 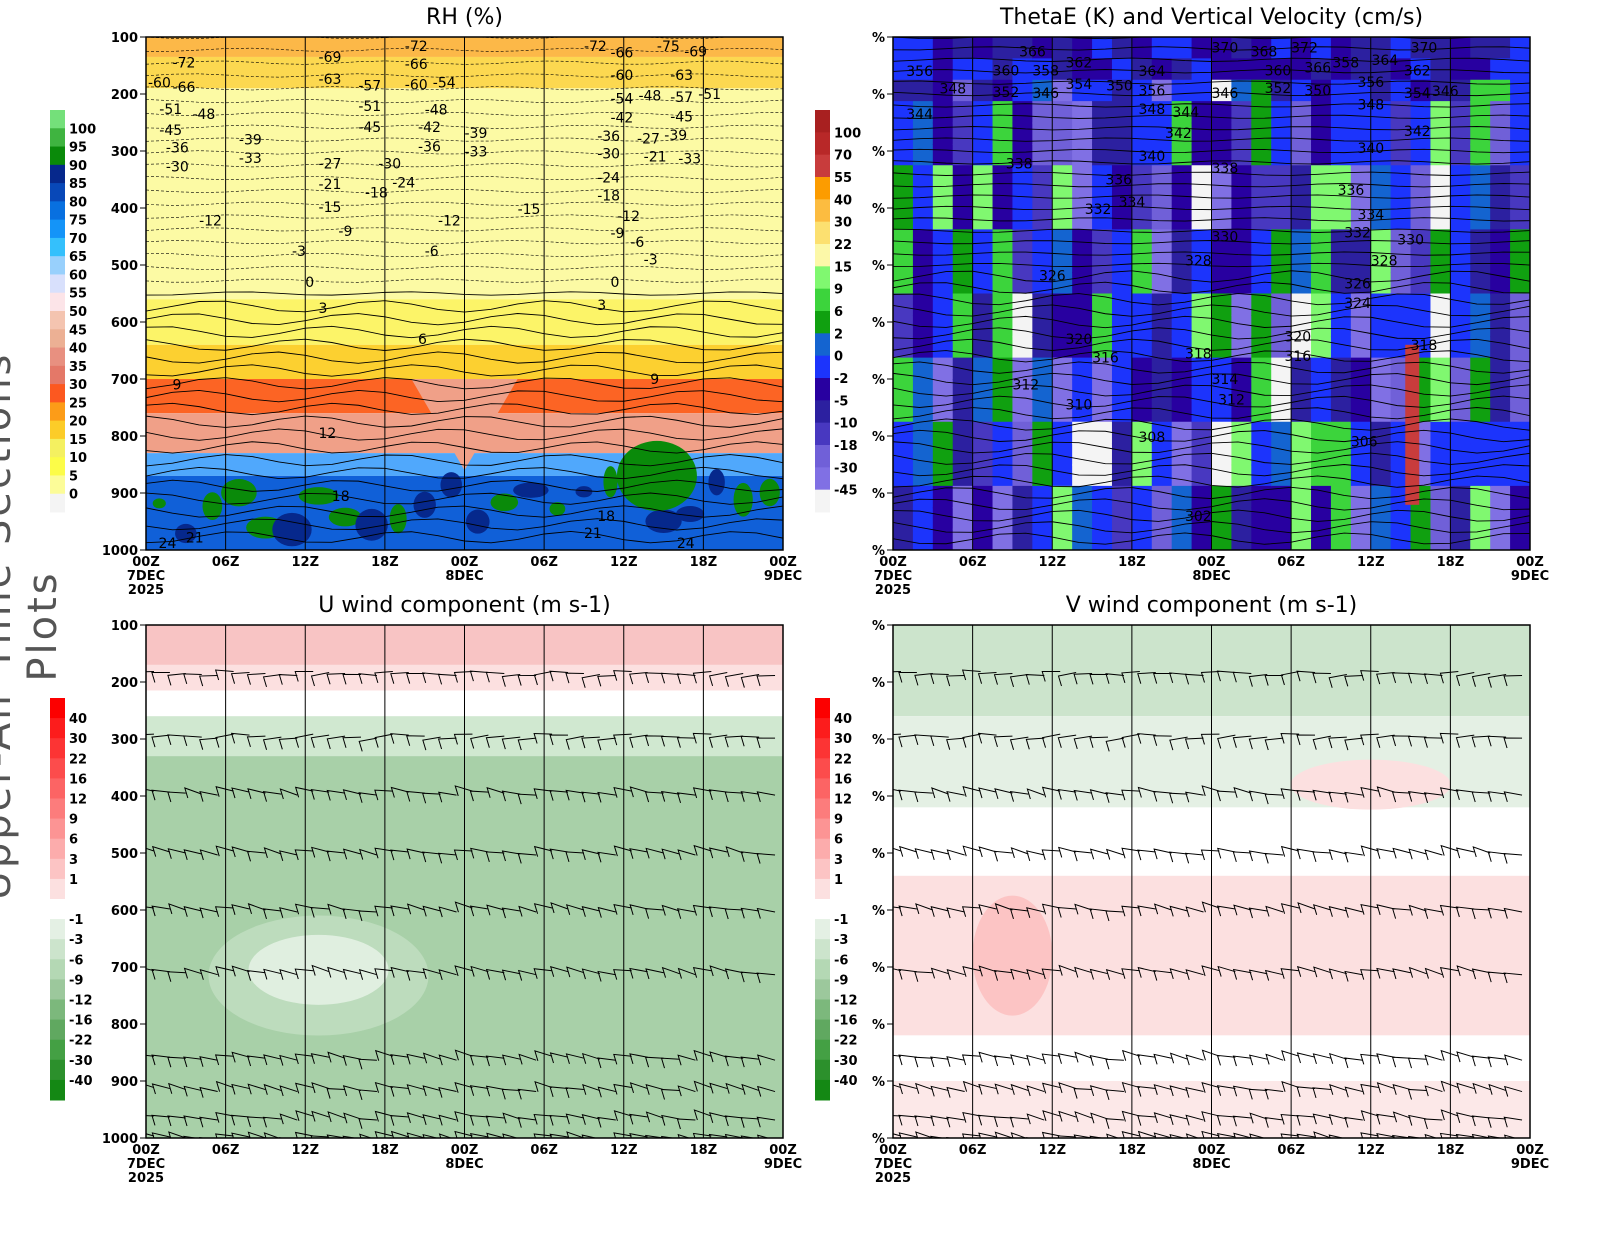 I want to click on contour-label: -48, so click(x=649, y=97).